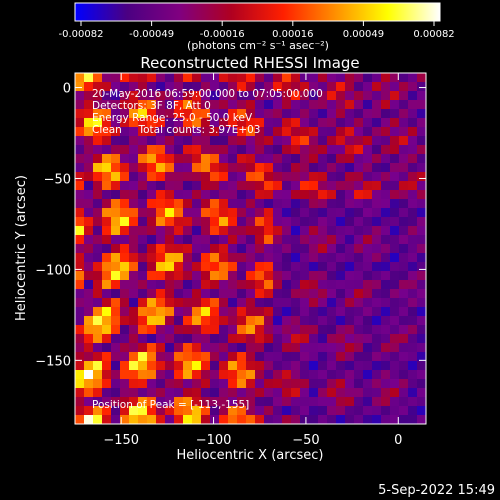 Image resolution: width=500 pixels, height=500 pixels. What do you see at coordinates (433, 34) in the screenshot?
I see `colorbar-tick-label: 0.00082` at bounding box center [433, 34].